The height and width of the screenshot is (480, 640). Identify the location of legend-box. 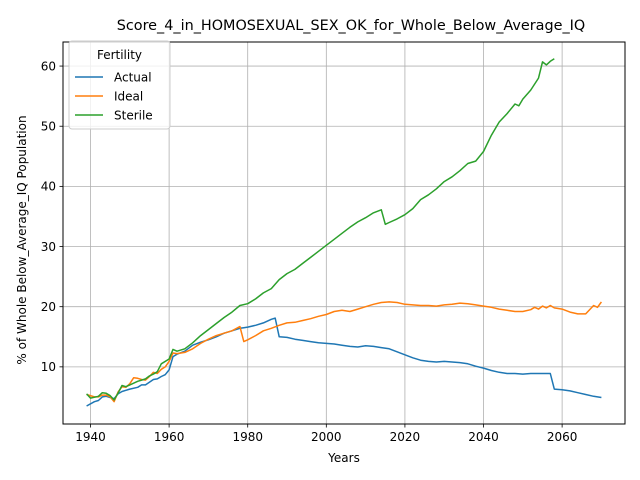
(119, 85).